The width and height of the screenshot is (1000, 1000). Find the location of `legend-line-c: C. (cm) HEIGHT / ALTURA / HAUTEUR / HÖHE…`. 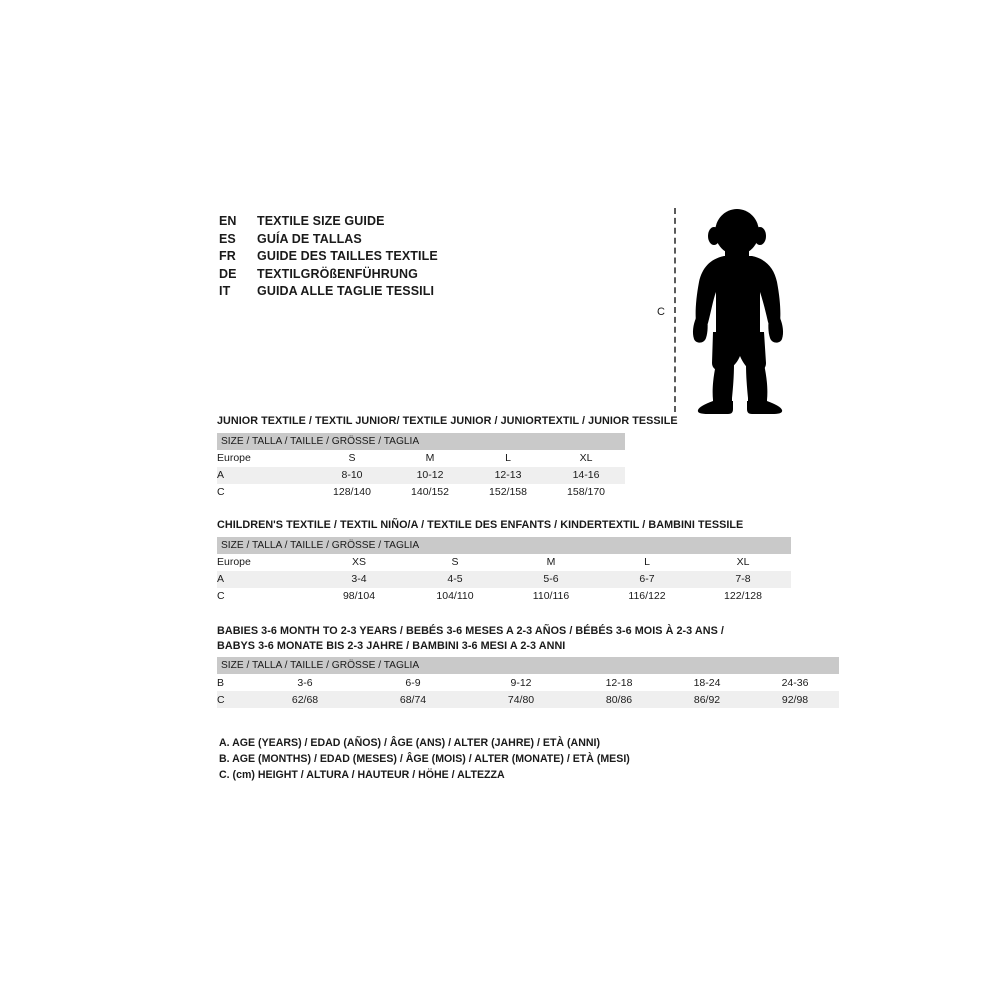

legend-line-c: C. (cm) HEIGHT / ALTURA / HAUTEUR / HÖHE… is located at coordinates (362, 775).